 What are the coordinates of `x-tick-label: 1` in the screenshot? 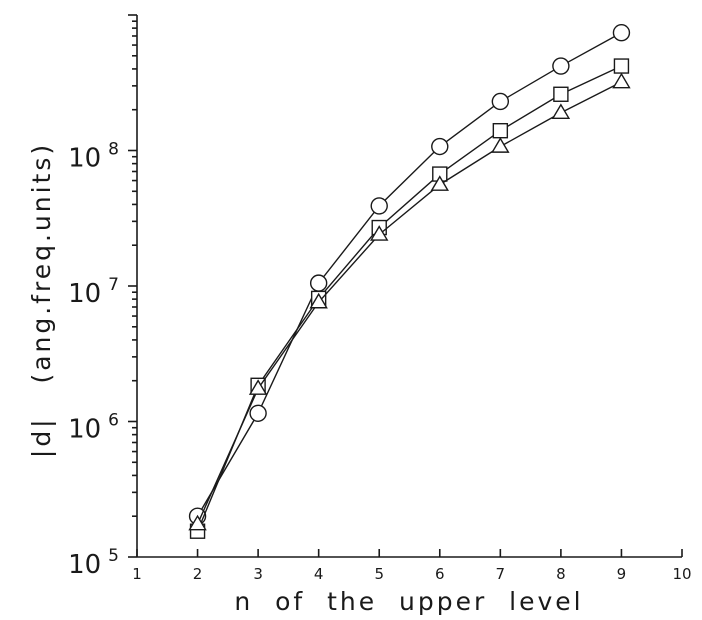 It's located at (137, 574).